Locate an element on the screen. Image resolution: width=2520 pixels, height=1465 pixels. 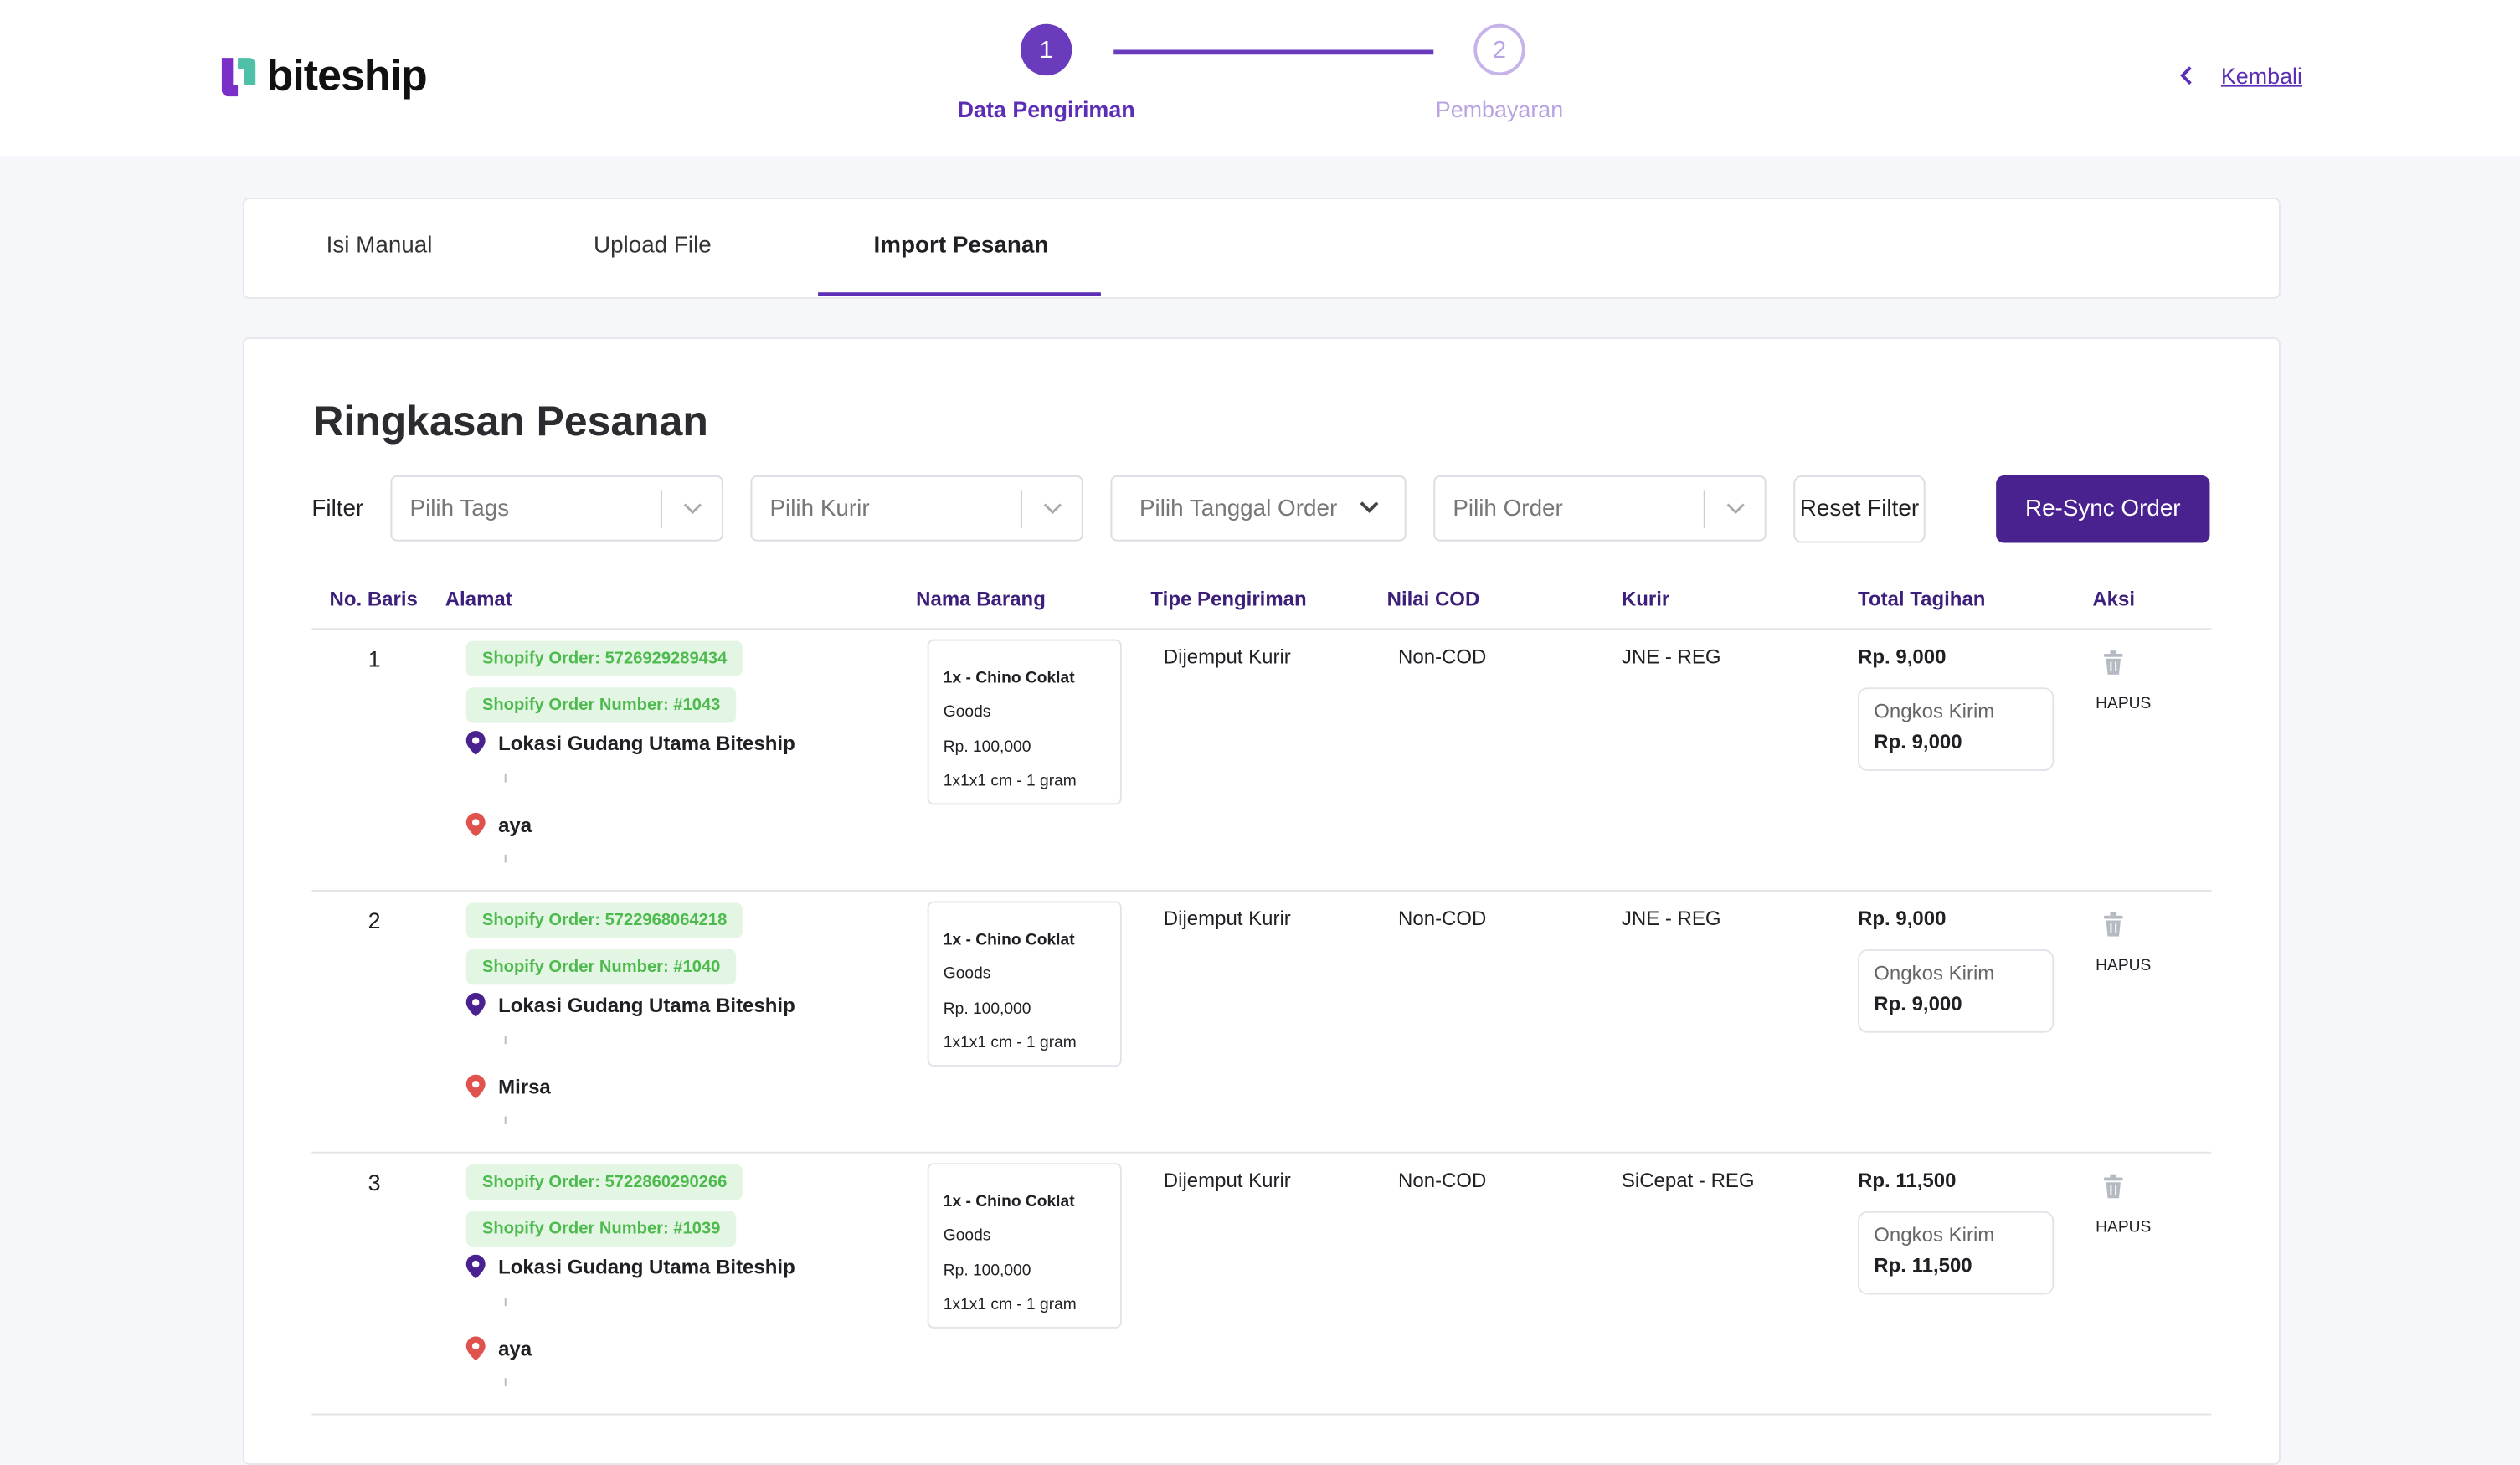
order-placeholder: Pilih Order is located at coordinates (1508, 509).